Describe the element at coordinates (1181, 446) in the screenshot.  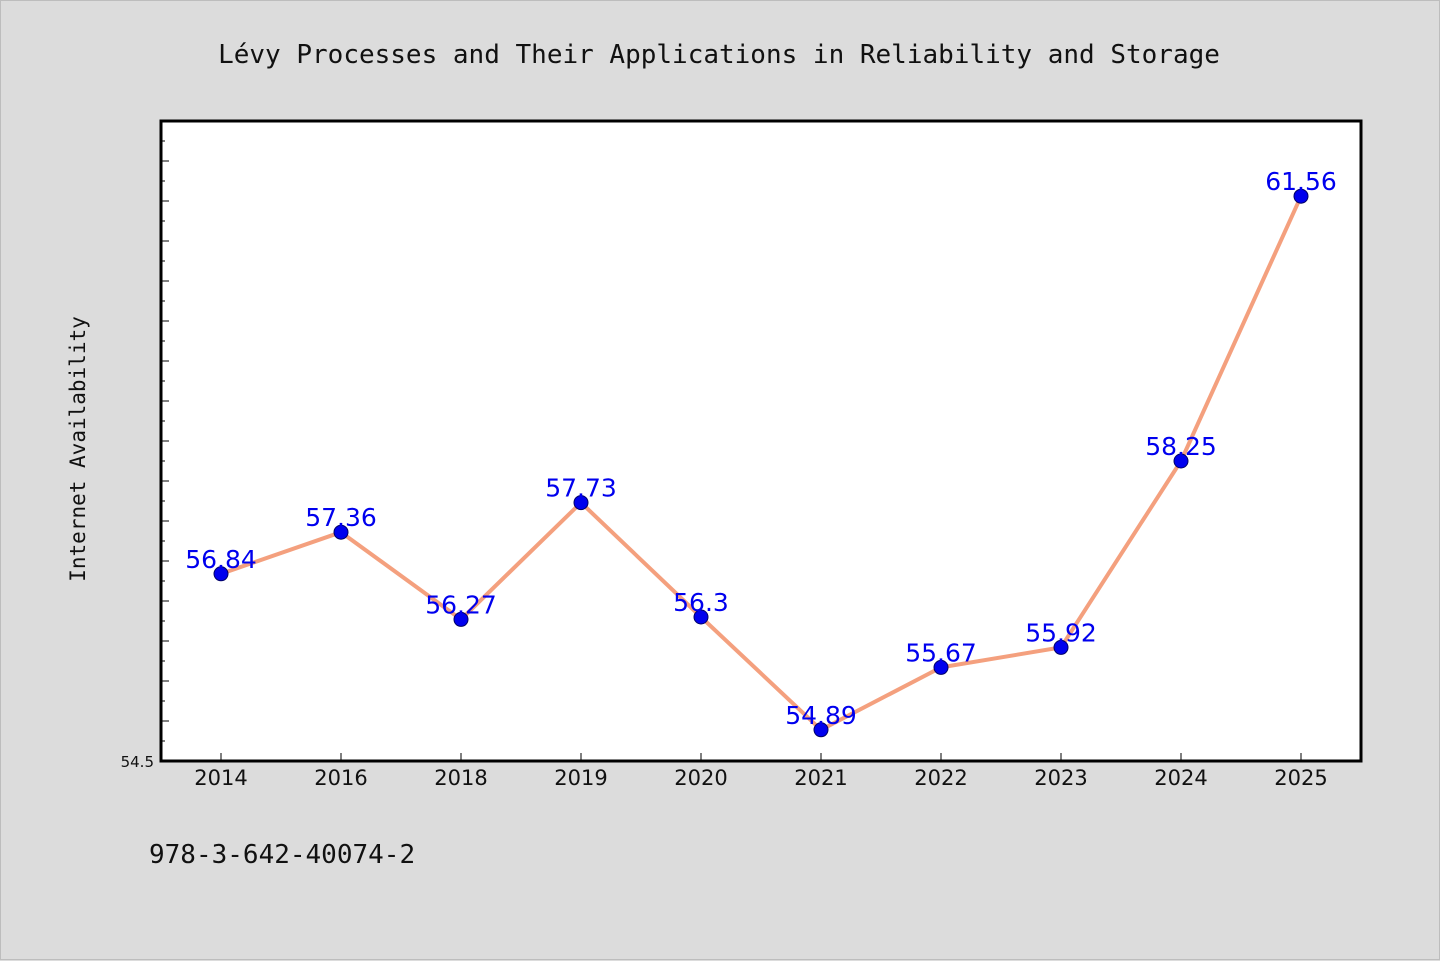
I see `data-label: 58.25` at that location.